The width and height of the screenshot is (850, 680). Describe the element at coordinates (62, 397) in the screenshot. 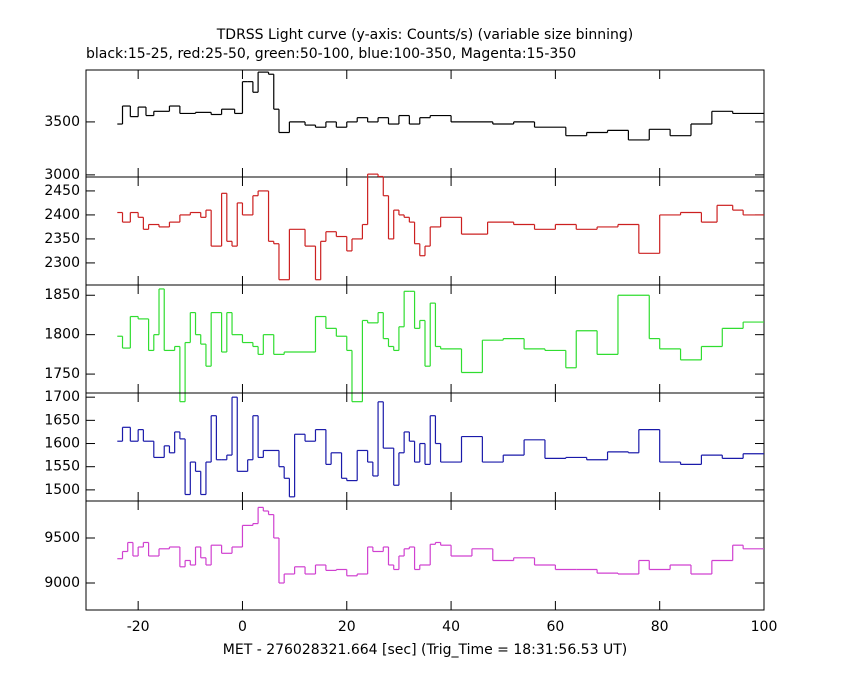

I see `y-tick-label: 1700` at that location.